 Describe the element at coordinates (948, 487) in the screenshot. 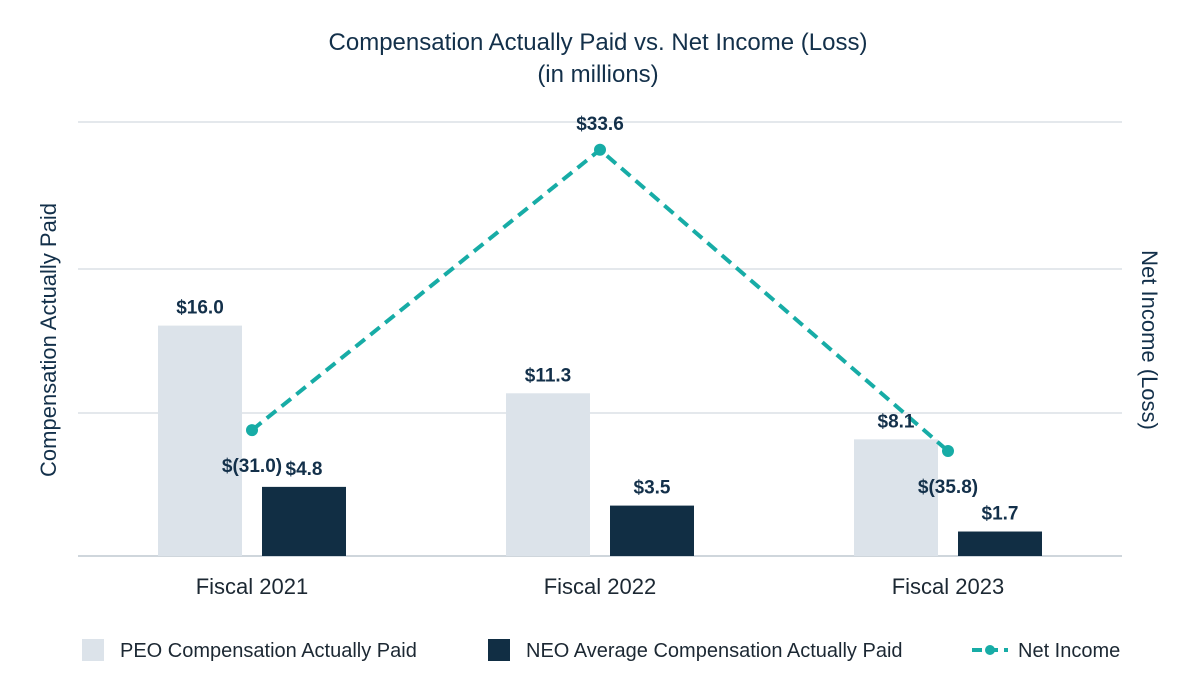

I see `net-income-value-label: $(35.8)` at that location.